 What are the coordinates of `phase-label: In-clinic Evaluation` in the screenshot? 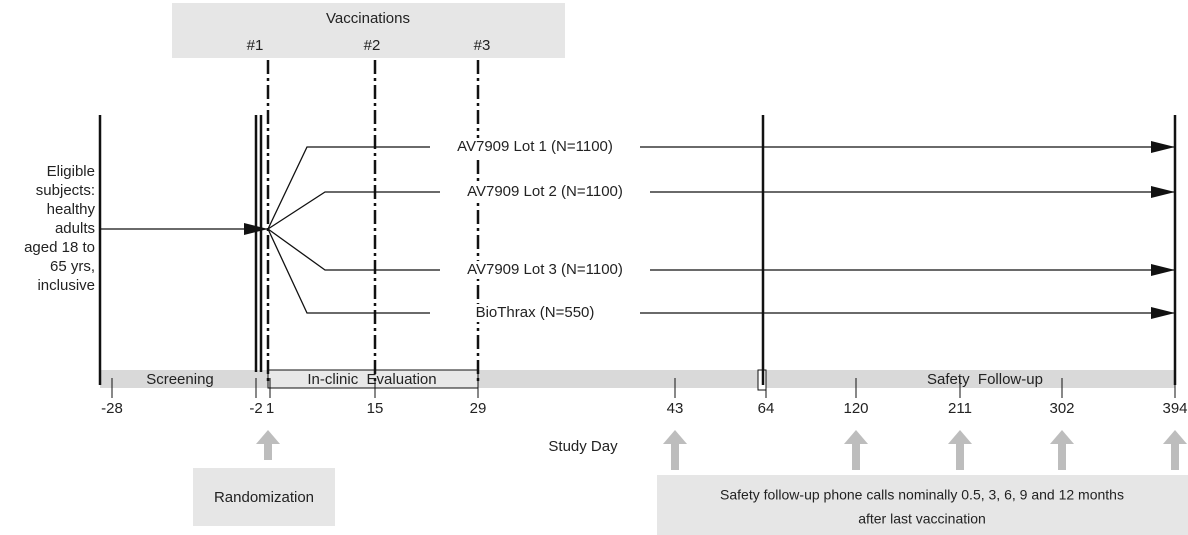 It's located at (371, 379).